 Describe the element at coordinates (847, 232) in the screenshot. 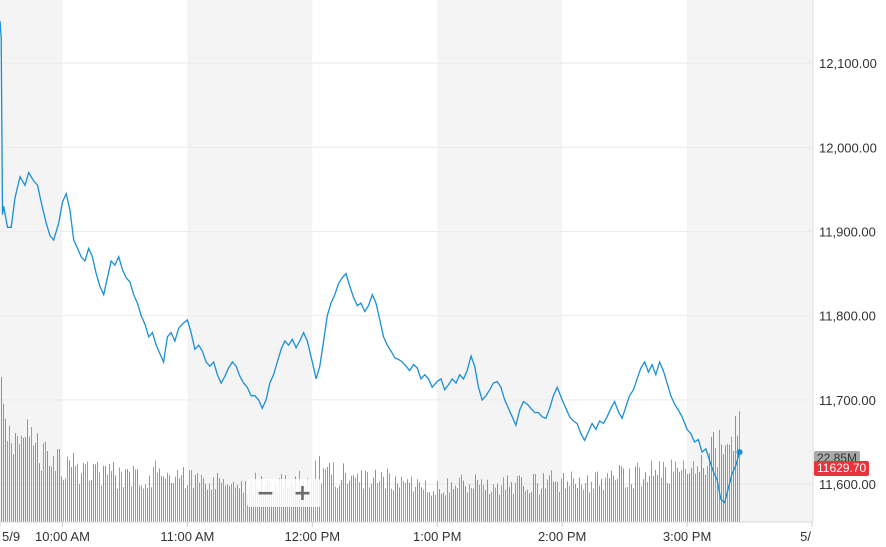

I see `y-tick-label: 11,900.00` at that location.